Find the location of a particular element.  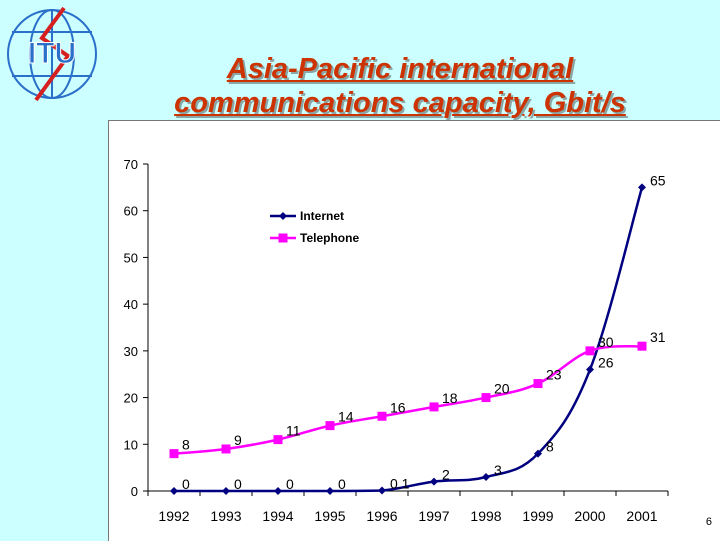

x-tick-label: 1999 is located at coordinates (537, 516).